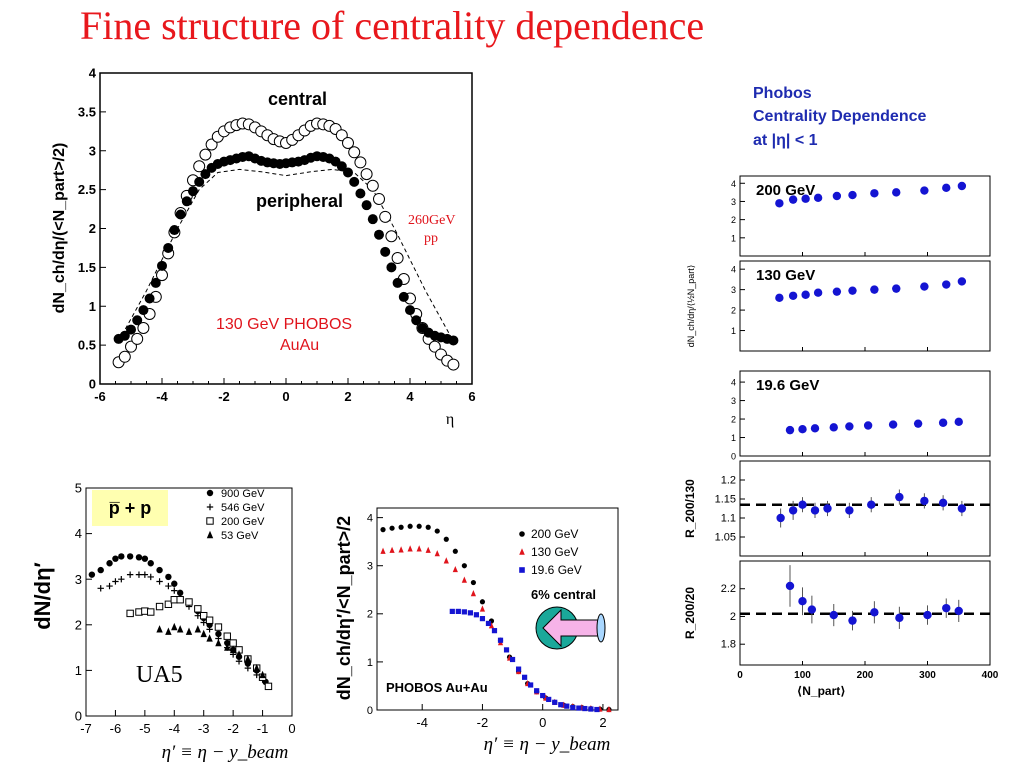 This screenshot has height=768, width=1024. I want to click on cd-panel-label: 130 GeV, so click(785, 275).